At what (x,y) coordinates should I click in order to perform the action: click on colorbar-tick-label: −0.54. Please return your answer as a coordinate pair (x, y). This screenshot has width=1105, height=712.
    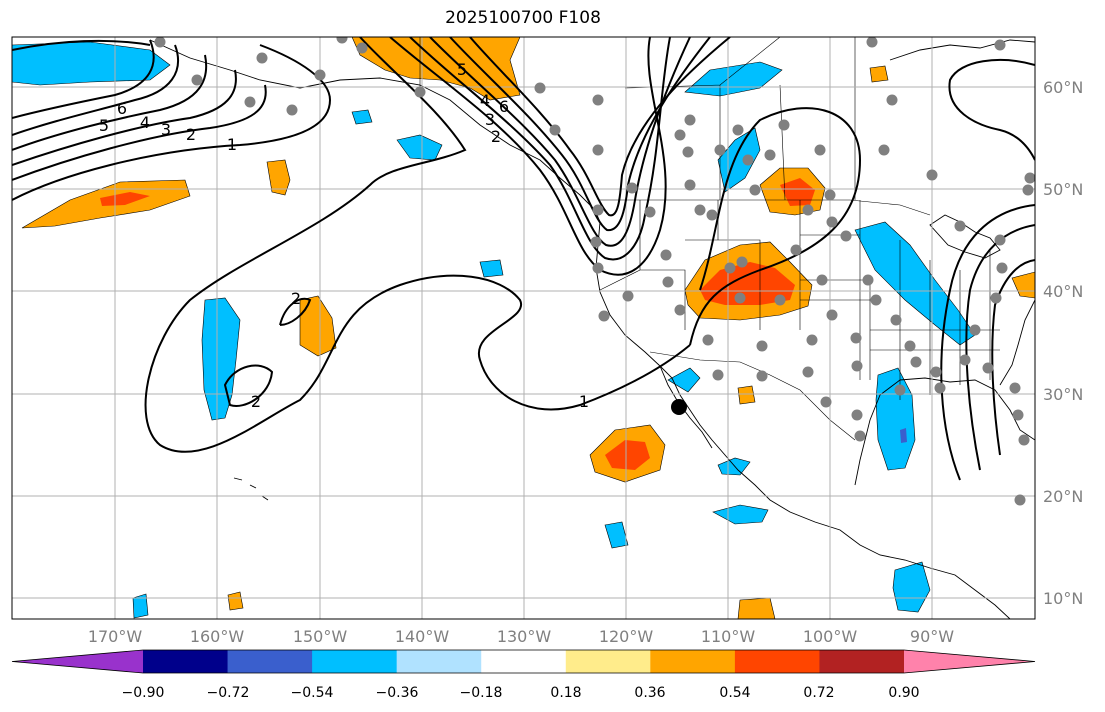
    Looking at the image, I should click on (312, 693).